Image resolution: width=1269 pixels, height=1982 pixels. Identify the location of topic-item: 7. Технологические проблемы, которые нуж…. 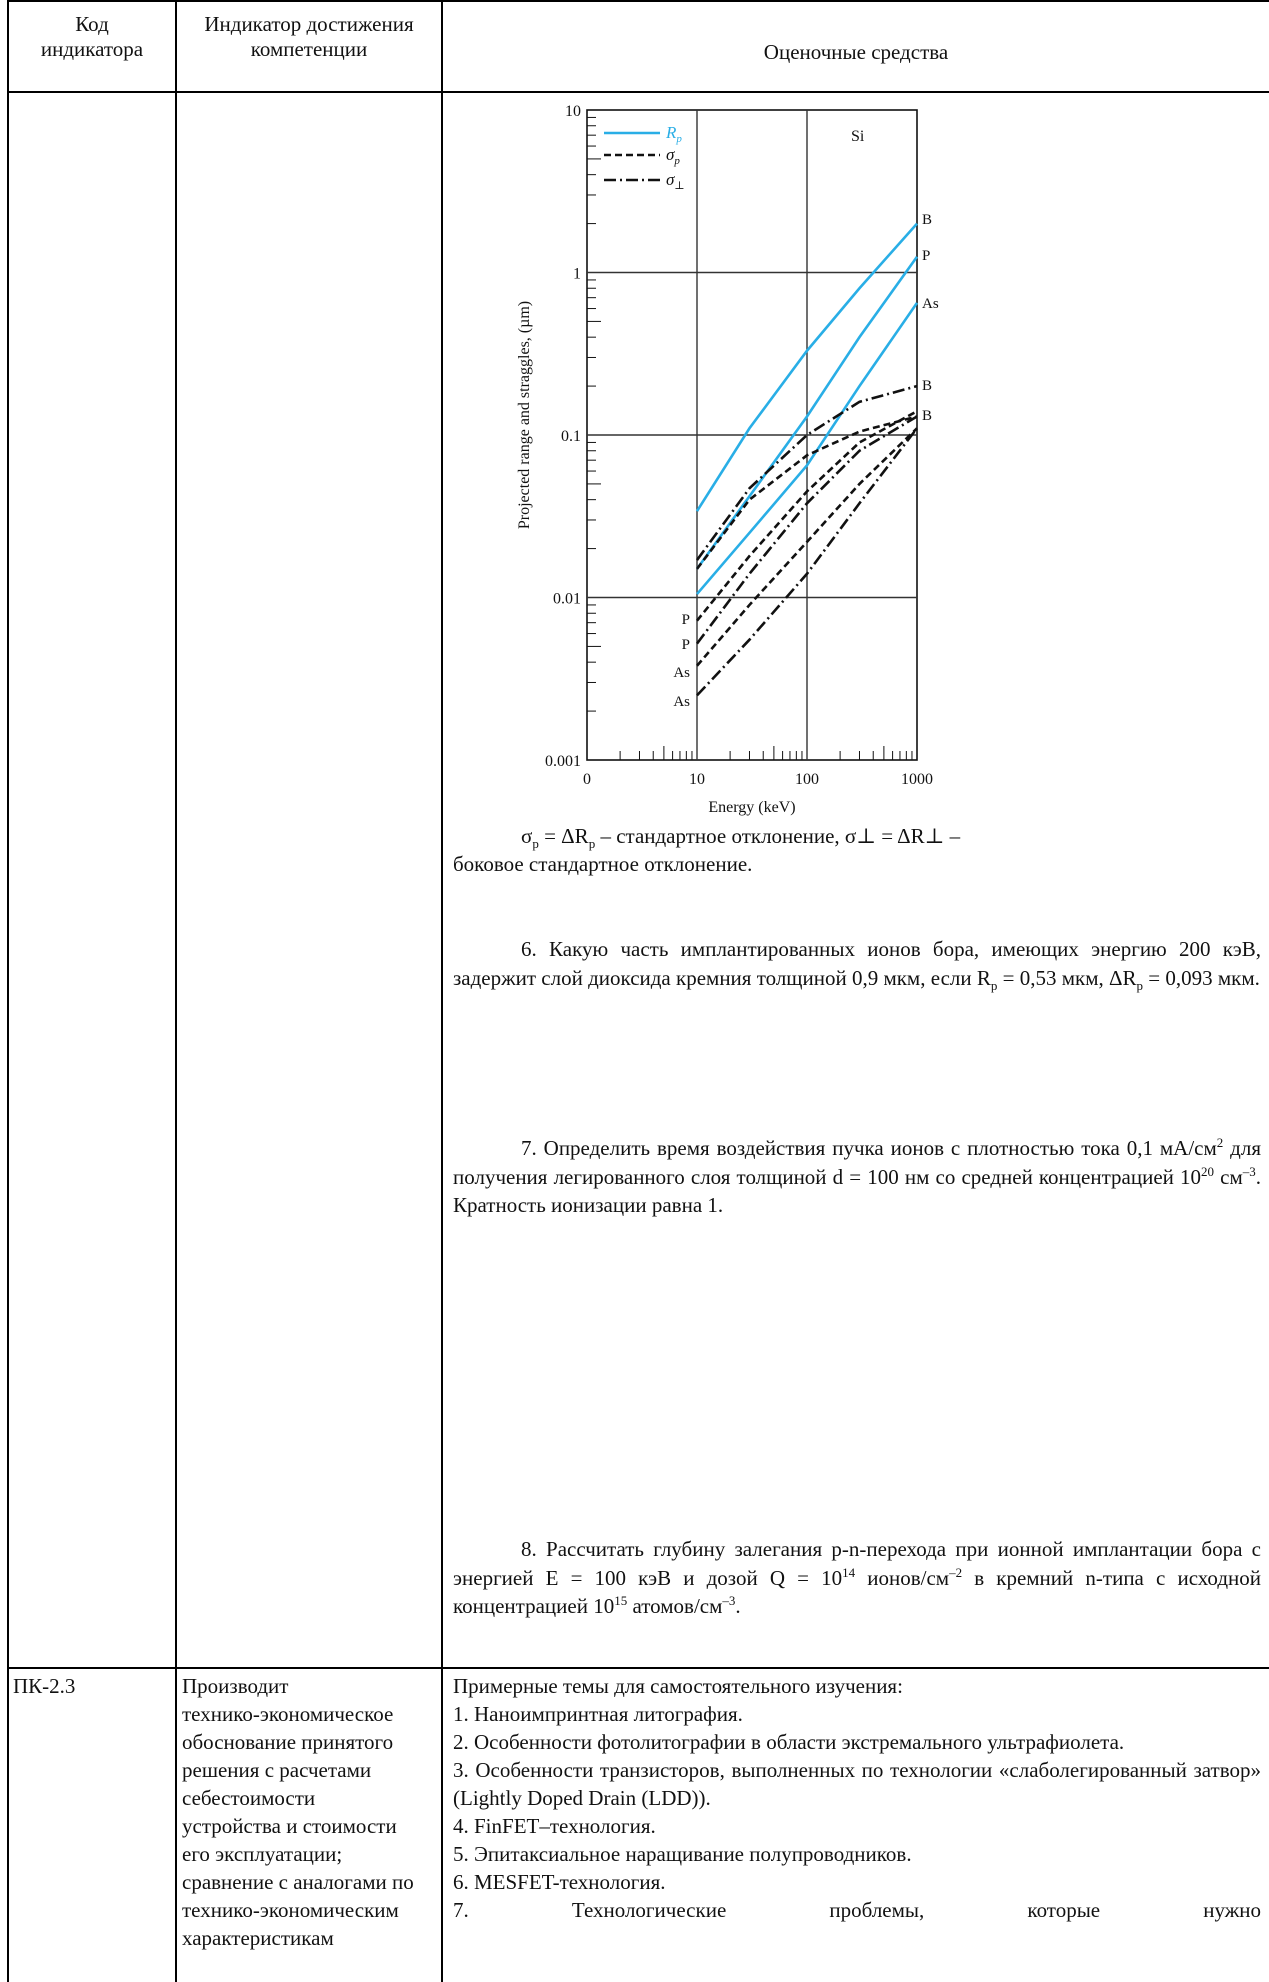
(857, 1910).